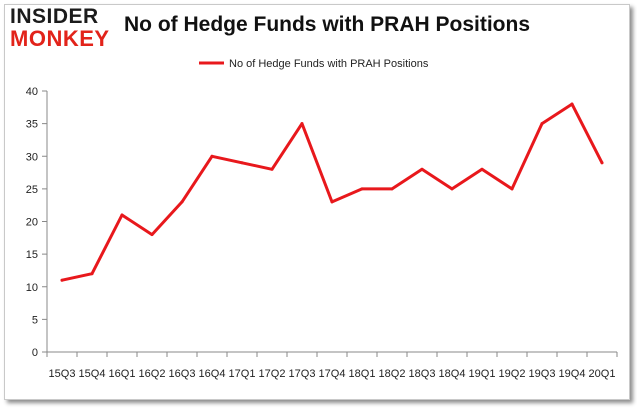  Describe the element at coordinates (452, 374) in the screenshot. I see `x-tick-label: 18Q4` at that location.